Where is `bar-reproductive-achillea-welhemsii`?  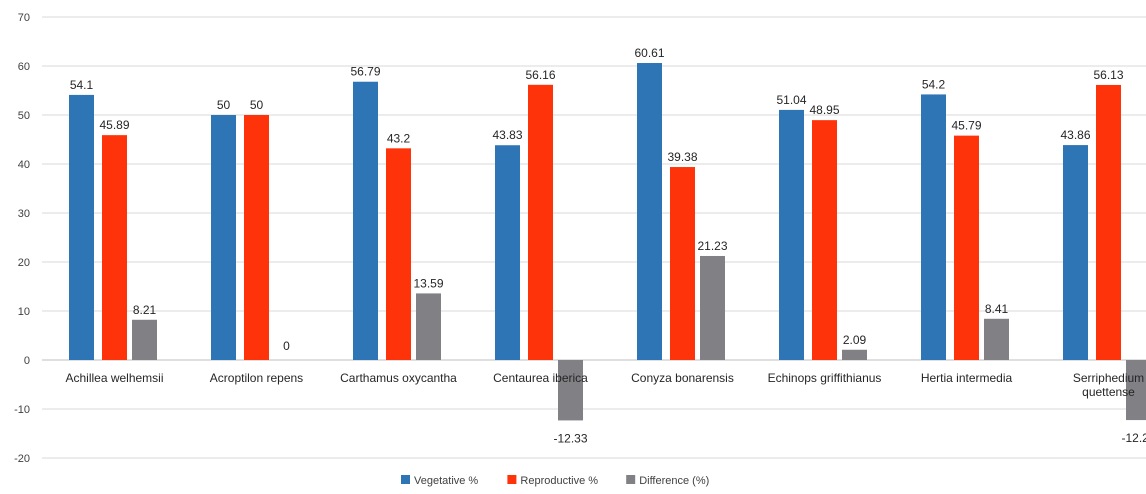
bar-reproductive-achillea-welhemsii is located at coordinates (114, 247).